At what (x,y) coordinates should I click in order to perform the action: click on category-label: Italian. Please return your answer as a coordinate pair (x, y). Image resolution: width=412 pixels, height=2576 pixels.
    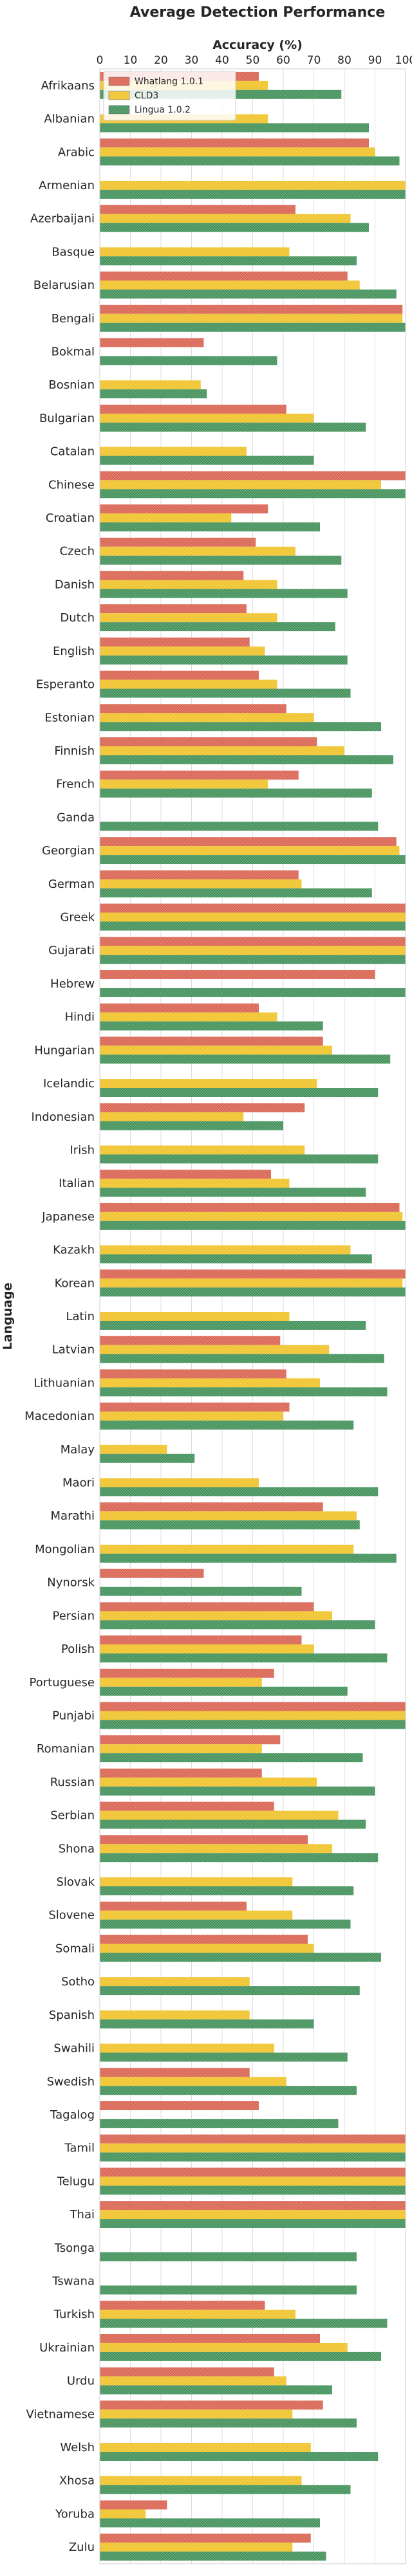
    Looking at the image, I should click on (77, 1183).